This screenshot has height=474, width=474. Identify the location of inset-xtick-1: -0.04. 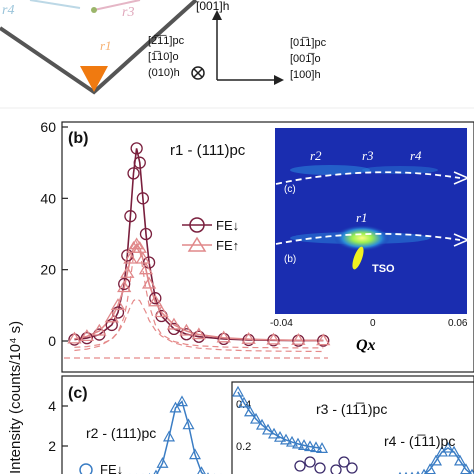
(281, 323).